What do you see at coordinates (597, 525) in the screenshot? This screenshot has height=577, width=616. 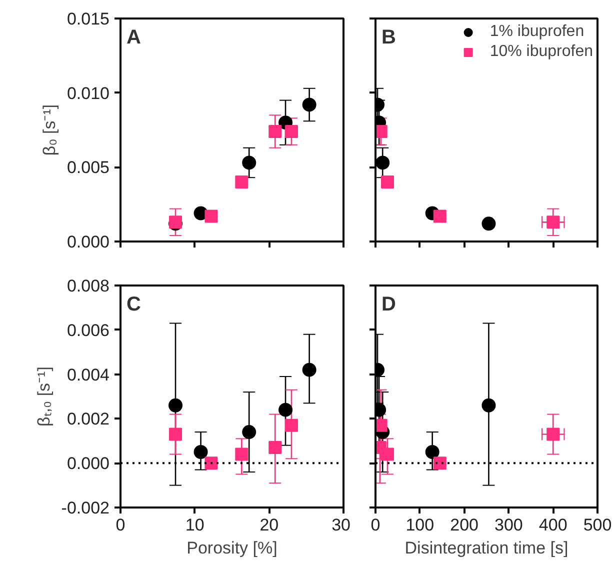 I see `x-tick-label: 500` at bounding box center [597, 525].